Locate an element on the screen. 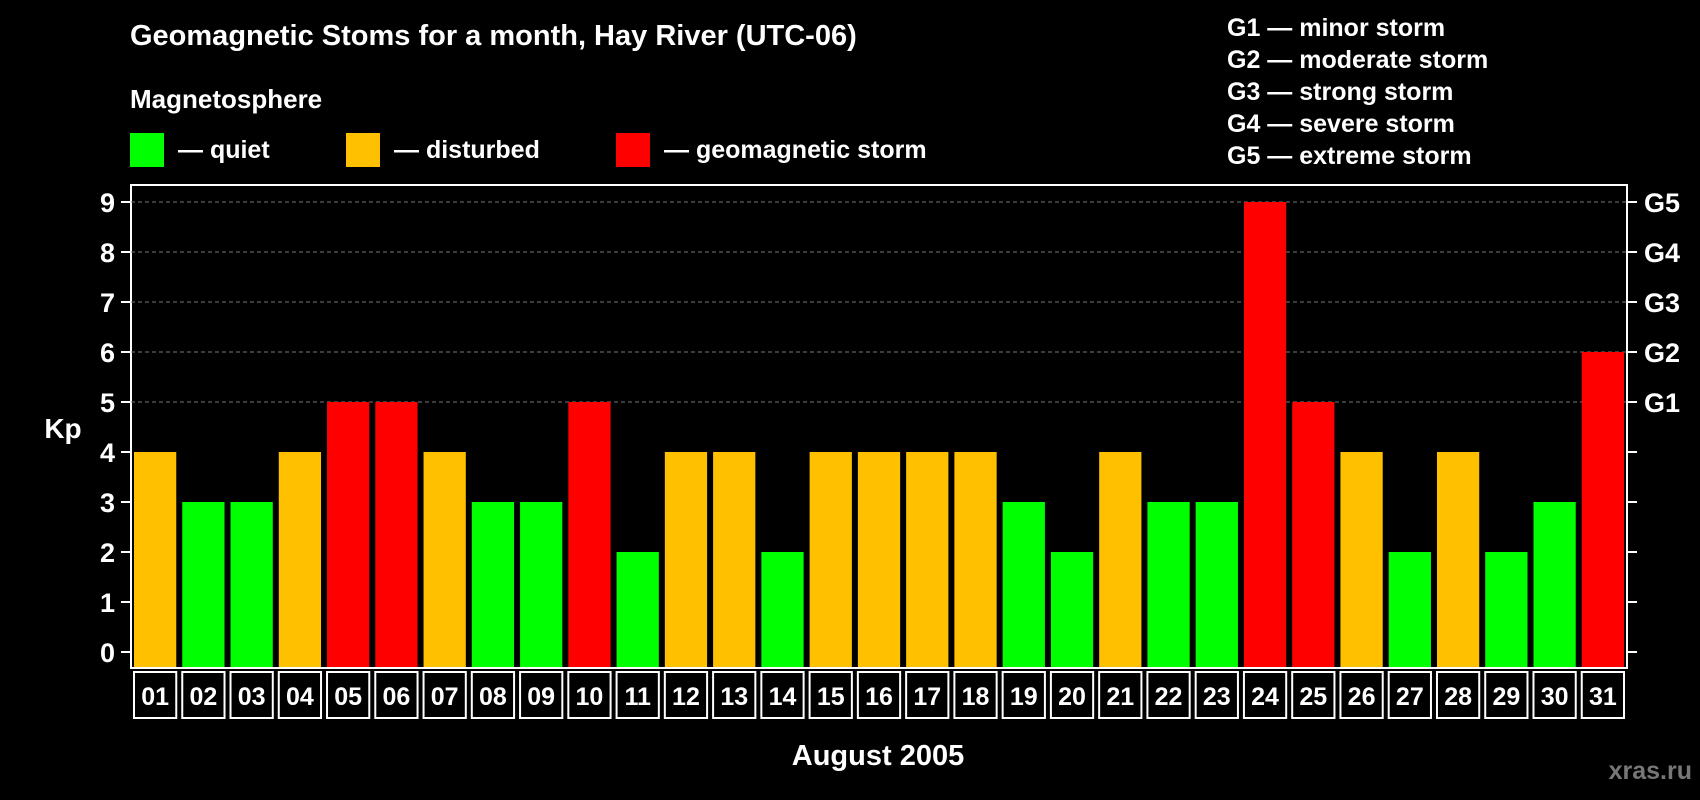  x-tick-label: 13 is located at coordinates (734, 697).